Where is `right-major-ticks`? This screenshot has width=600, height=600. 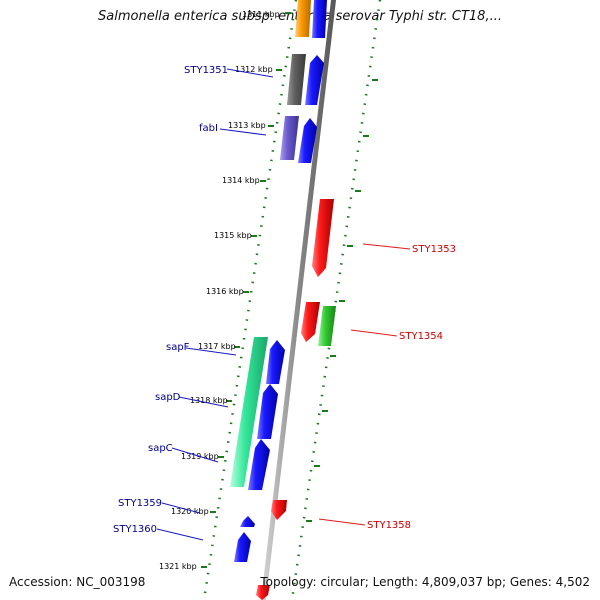
right-major-ticks is located at coordinates (342, 300).